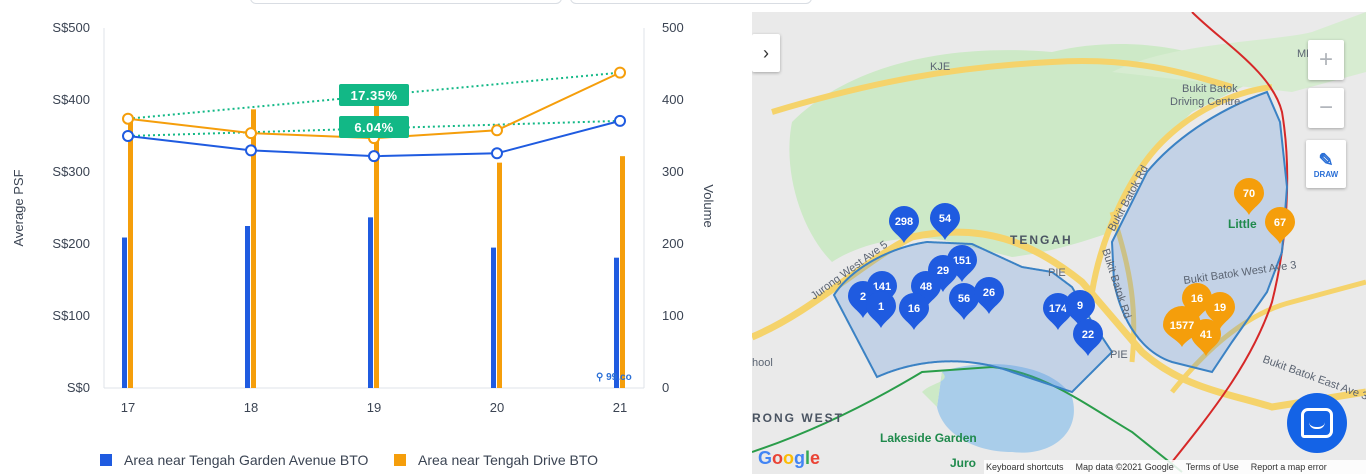 The image size is (1366, 474). What do you see at coordinates (1326, 159) in the screenshot?
I see `pencil-icon: ✎` at bounding box center [1326, 159].